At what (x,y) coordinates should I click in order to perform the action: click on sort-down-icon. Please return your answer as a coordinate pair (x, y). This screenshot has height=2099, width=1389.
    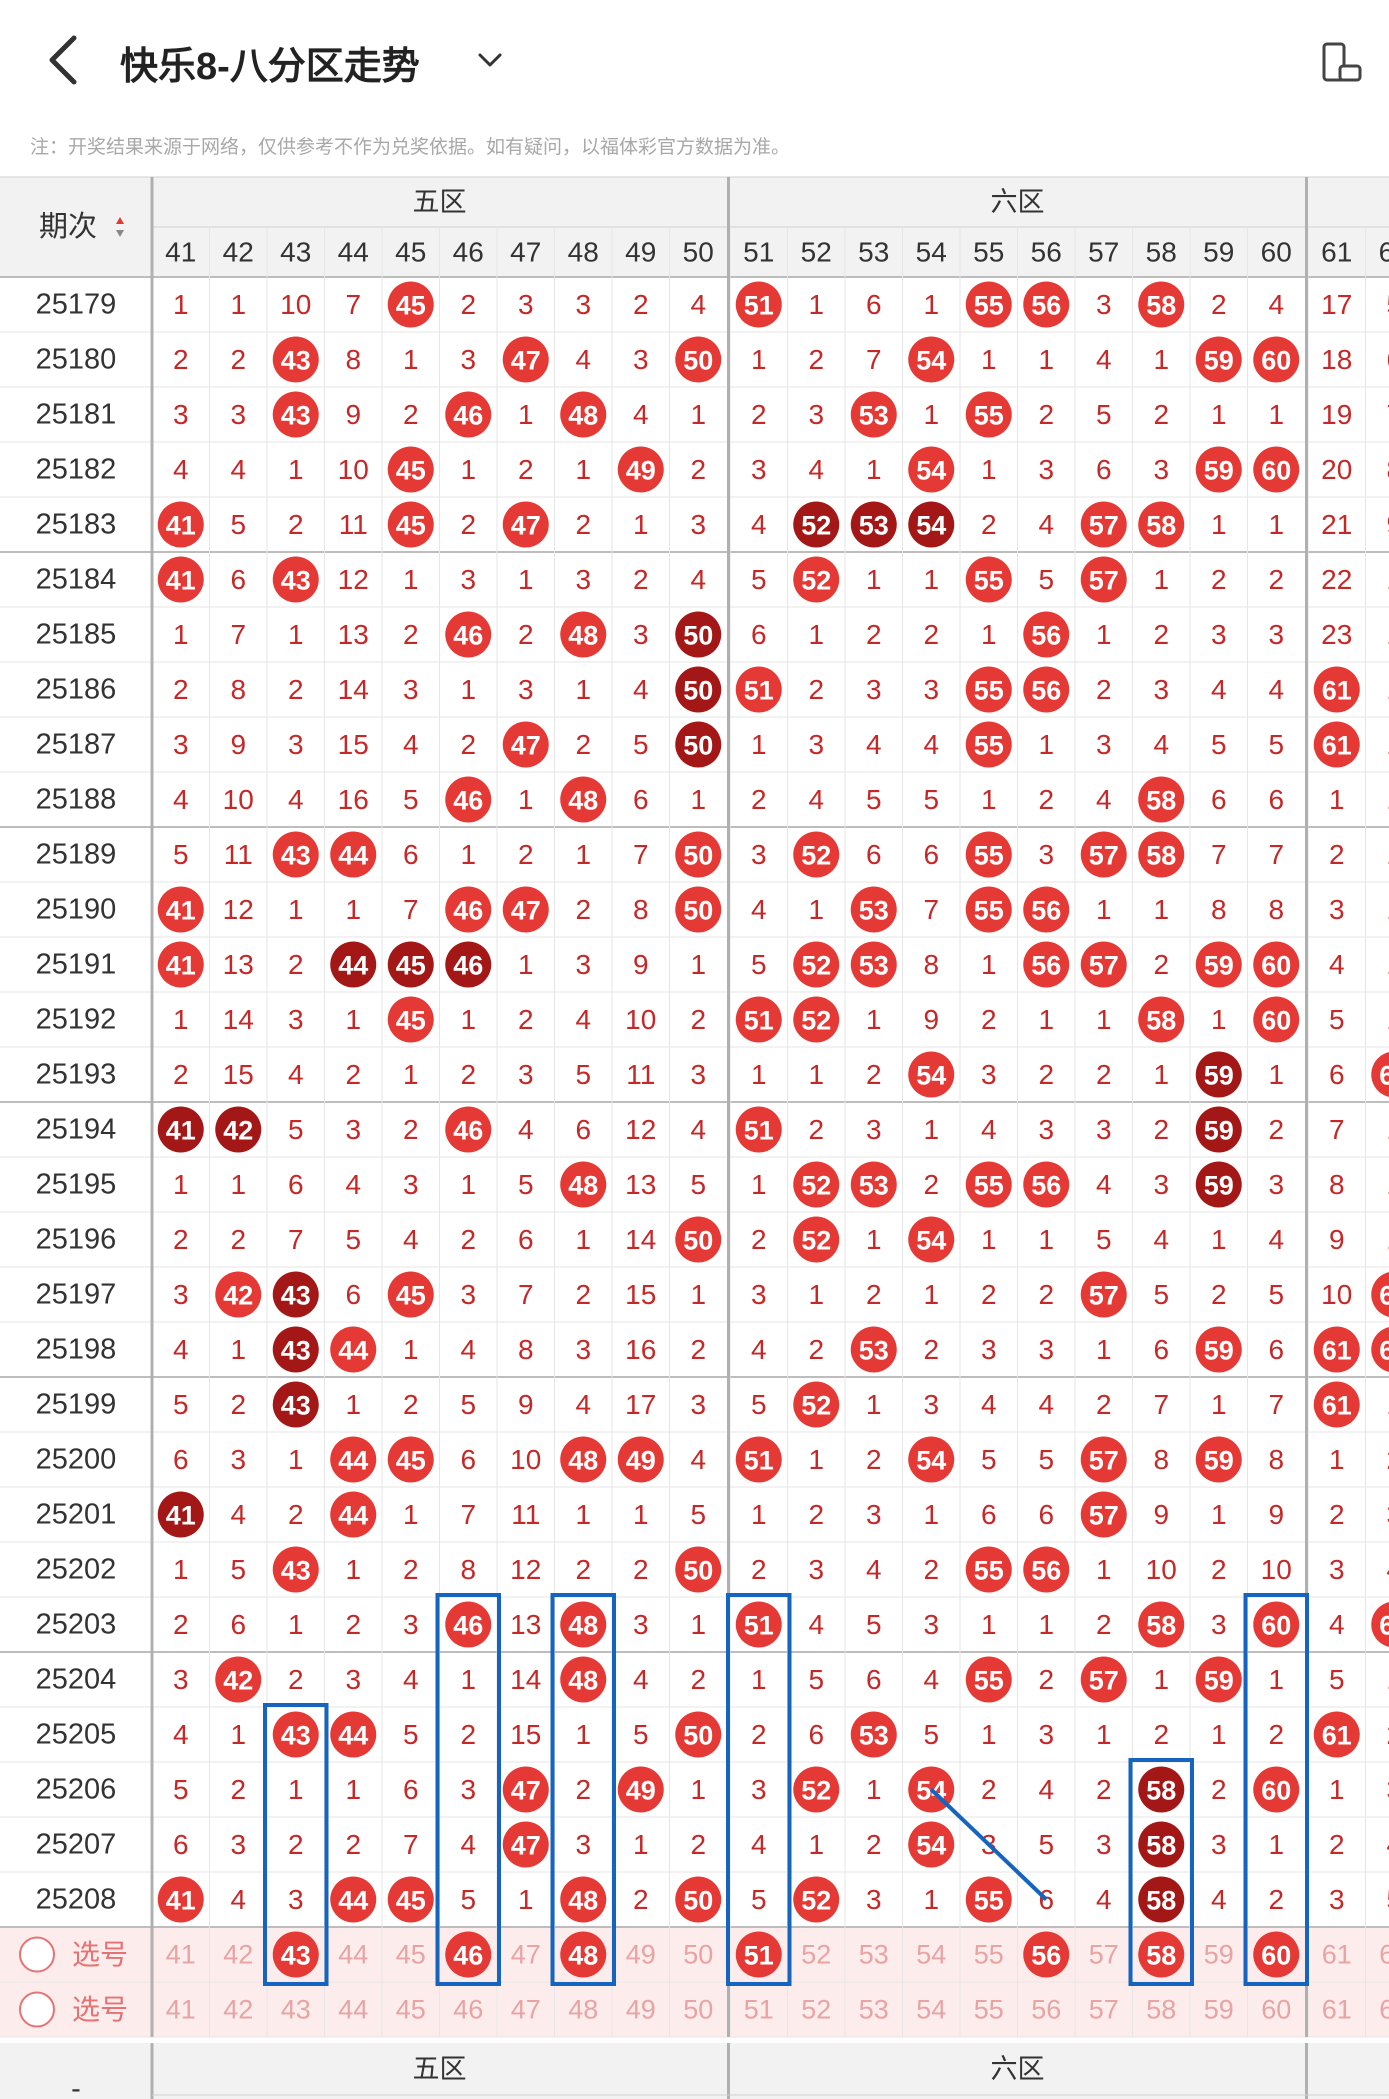
    Looking at the image, I should click on (120, 233).